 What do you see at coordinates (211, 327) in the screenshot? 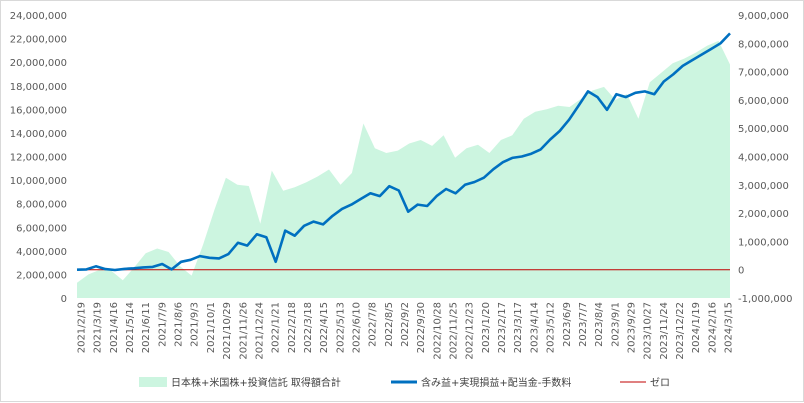
I see `x-tick-label: 2021/10/1` at bounding box center [211, 327].